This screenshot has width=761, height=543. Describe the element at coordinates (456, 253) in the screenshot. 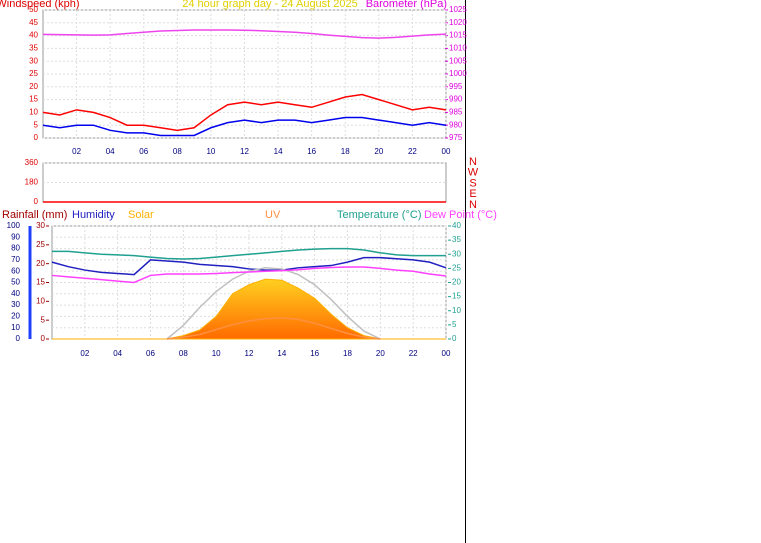

I see `y2-tick-label: 30` at that location.